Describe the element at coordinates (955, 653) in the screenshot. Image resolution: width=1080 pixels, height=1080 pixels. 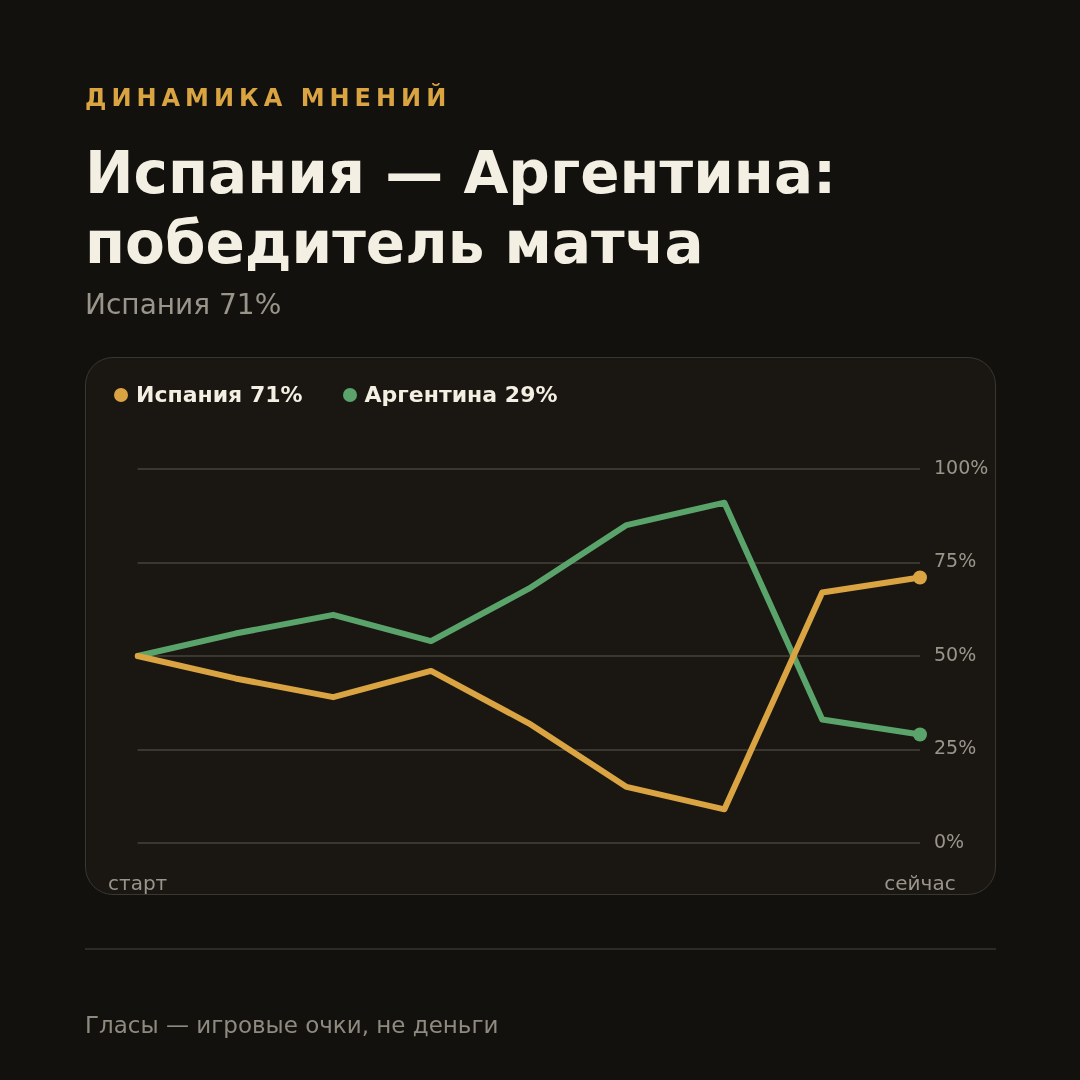
I see `y-tick-label: 50%` at that location.